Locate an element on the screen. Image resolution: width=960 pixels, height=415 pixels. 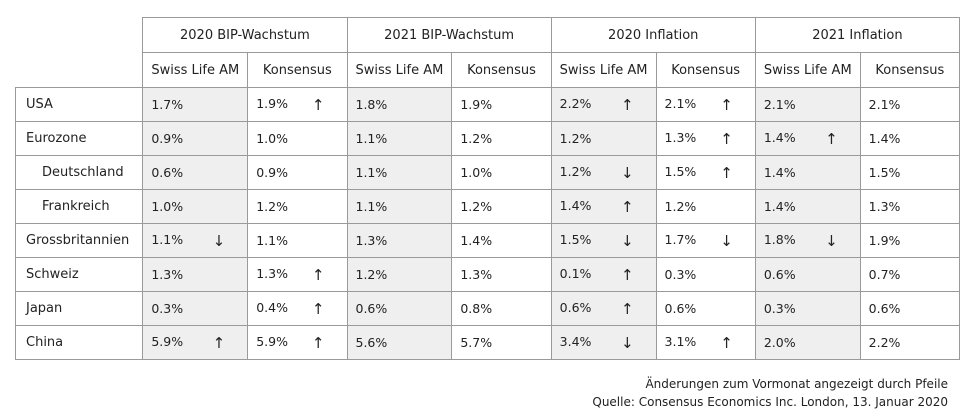
value: 1.8% is located at coordinates (371, 104).